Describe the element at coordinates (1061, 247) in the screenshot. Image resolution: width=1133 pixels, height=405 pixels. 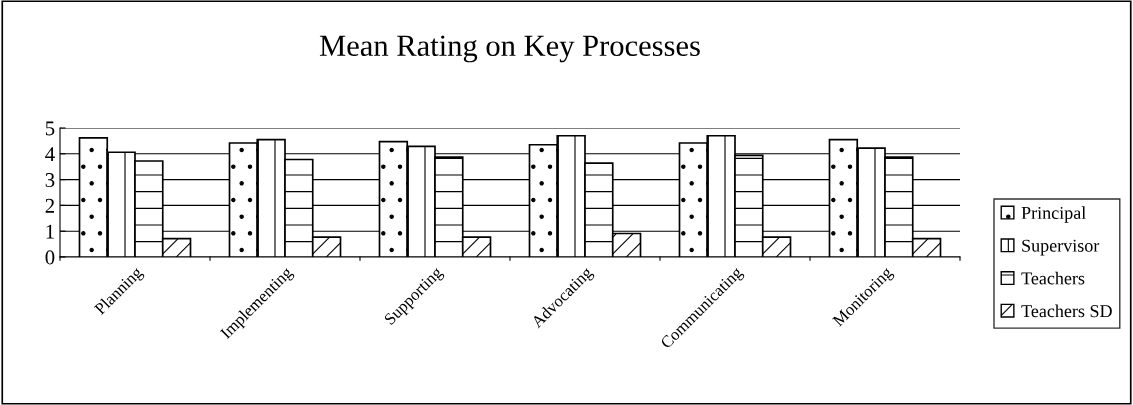
I see `legend-label: Supervisor` at that location.